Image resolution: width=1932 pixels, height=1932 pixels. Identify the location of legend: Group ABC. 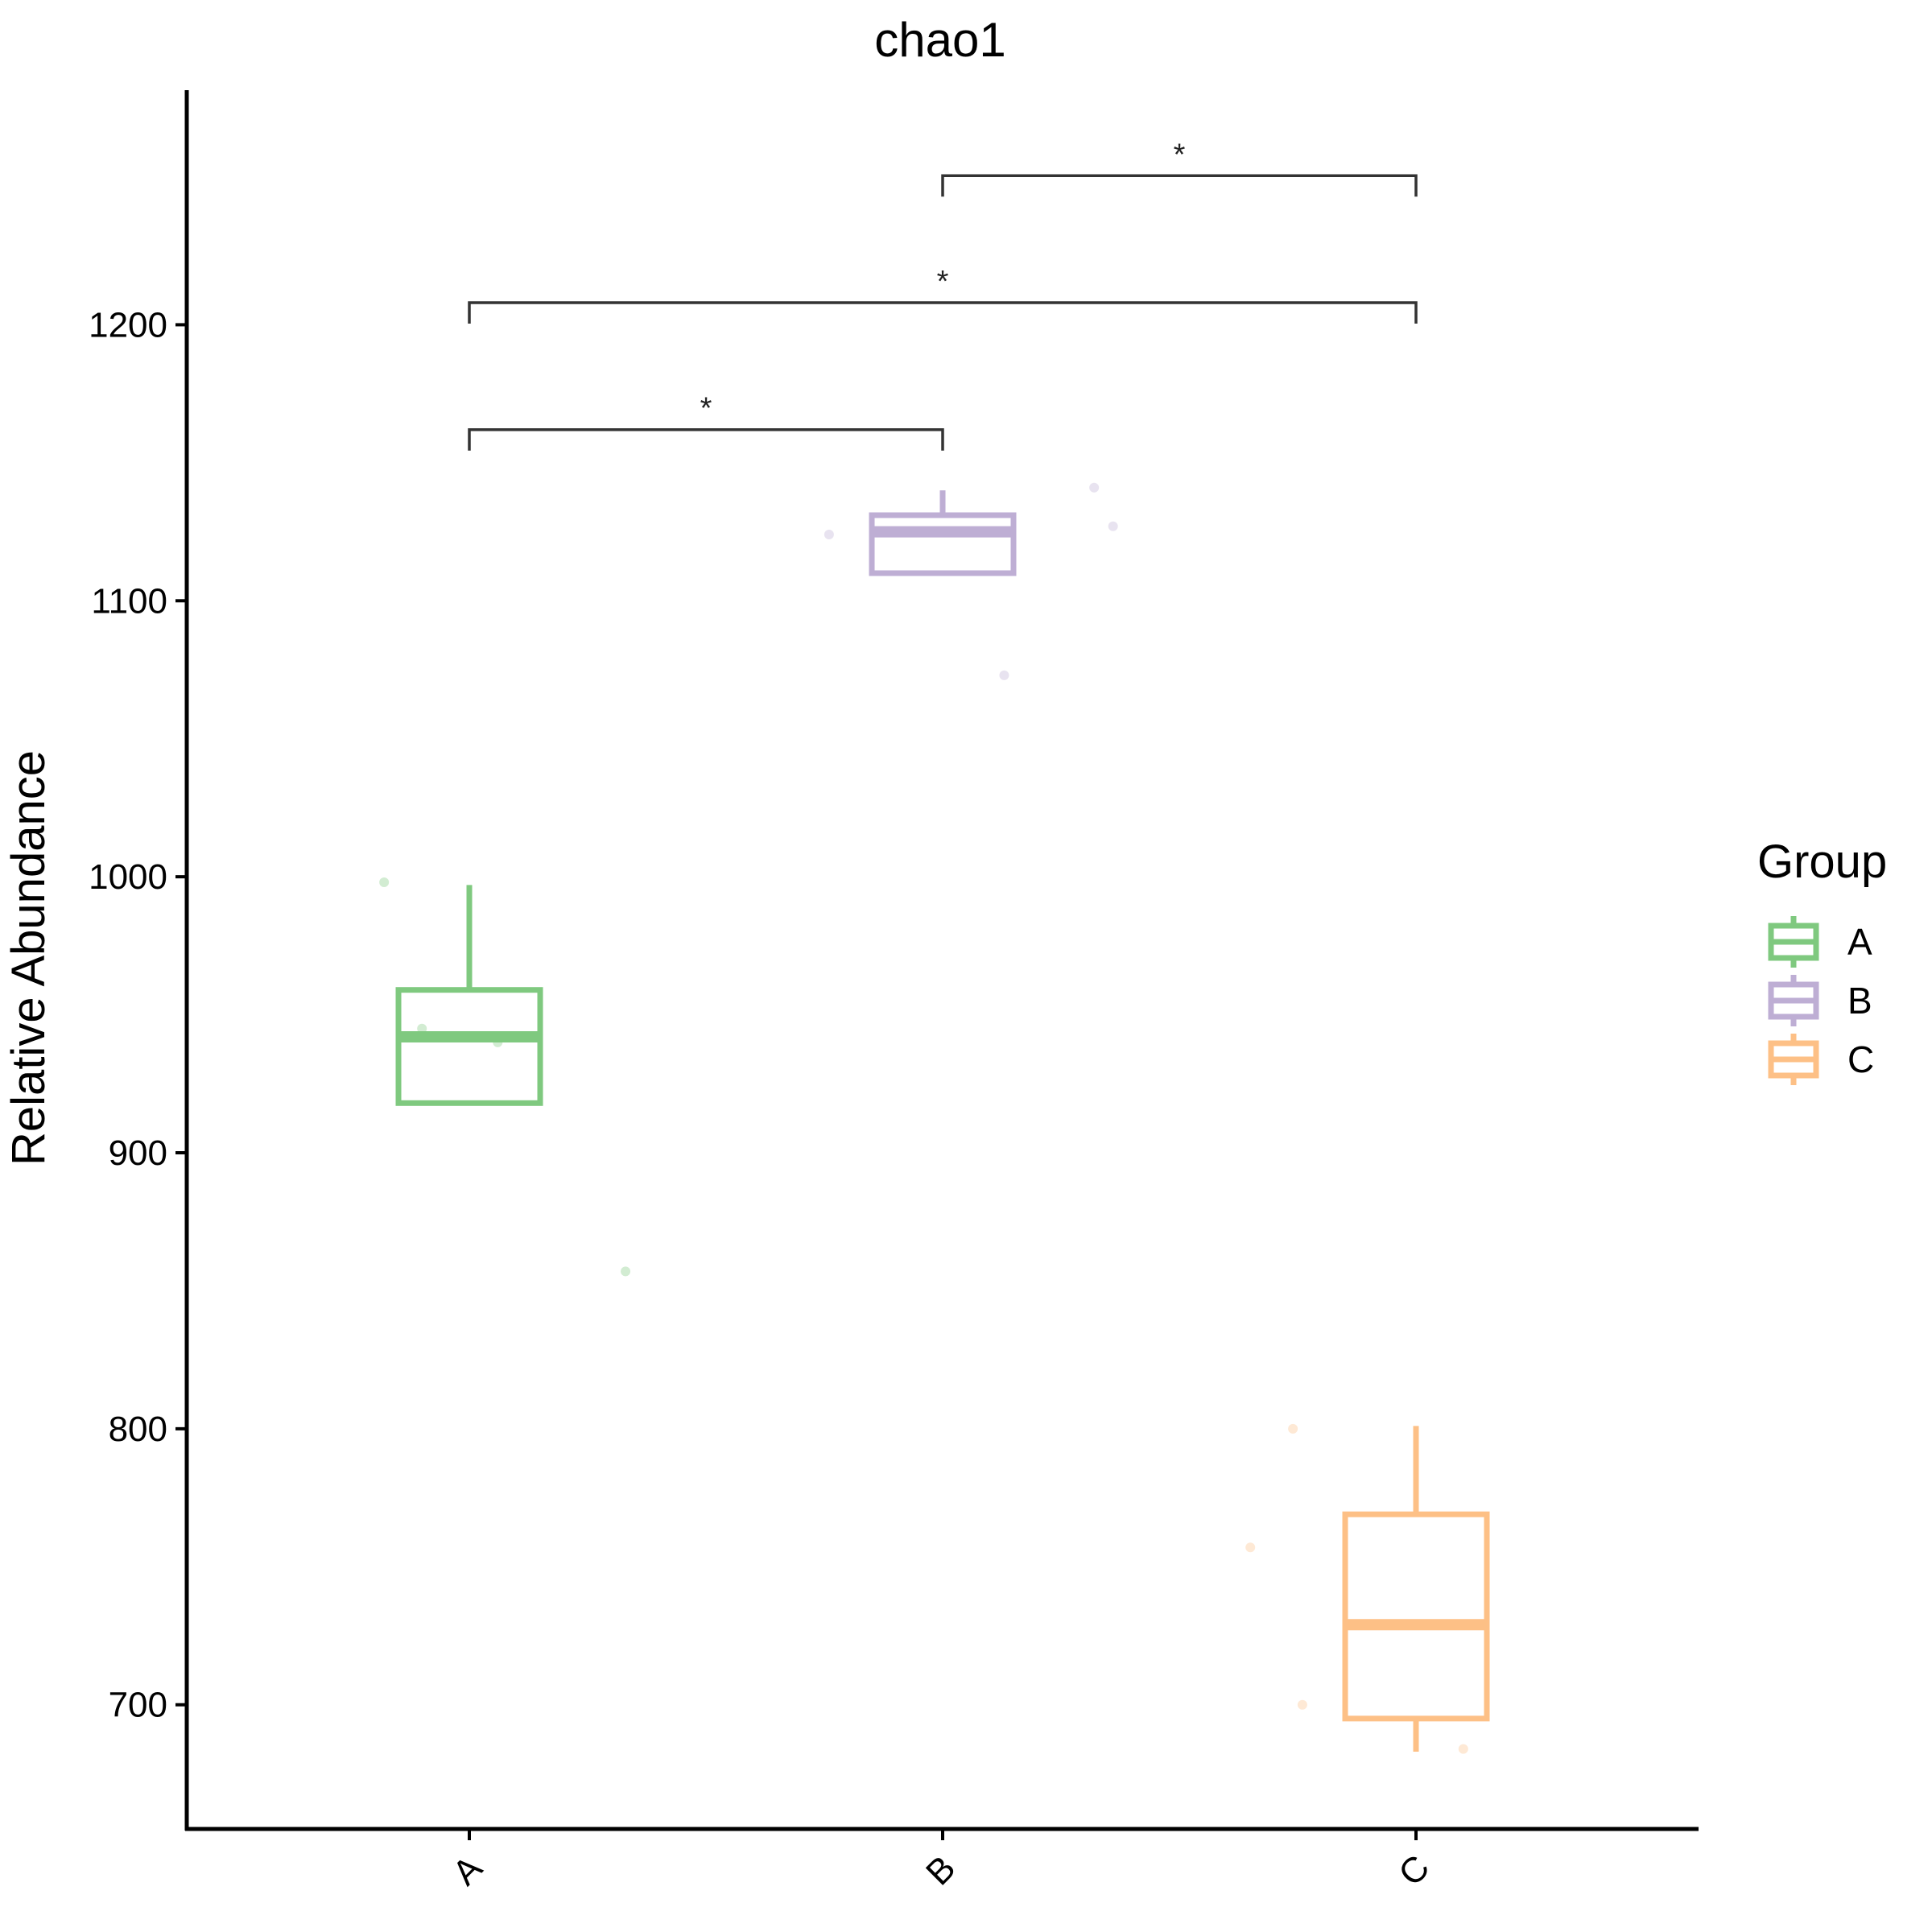
(1822, 960).